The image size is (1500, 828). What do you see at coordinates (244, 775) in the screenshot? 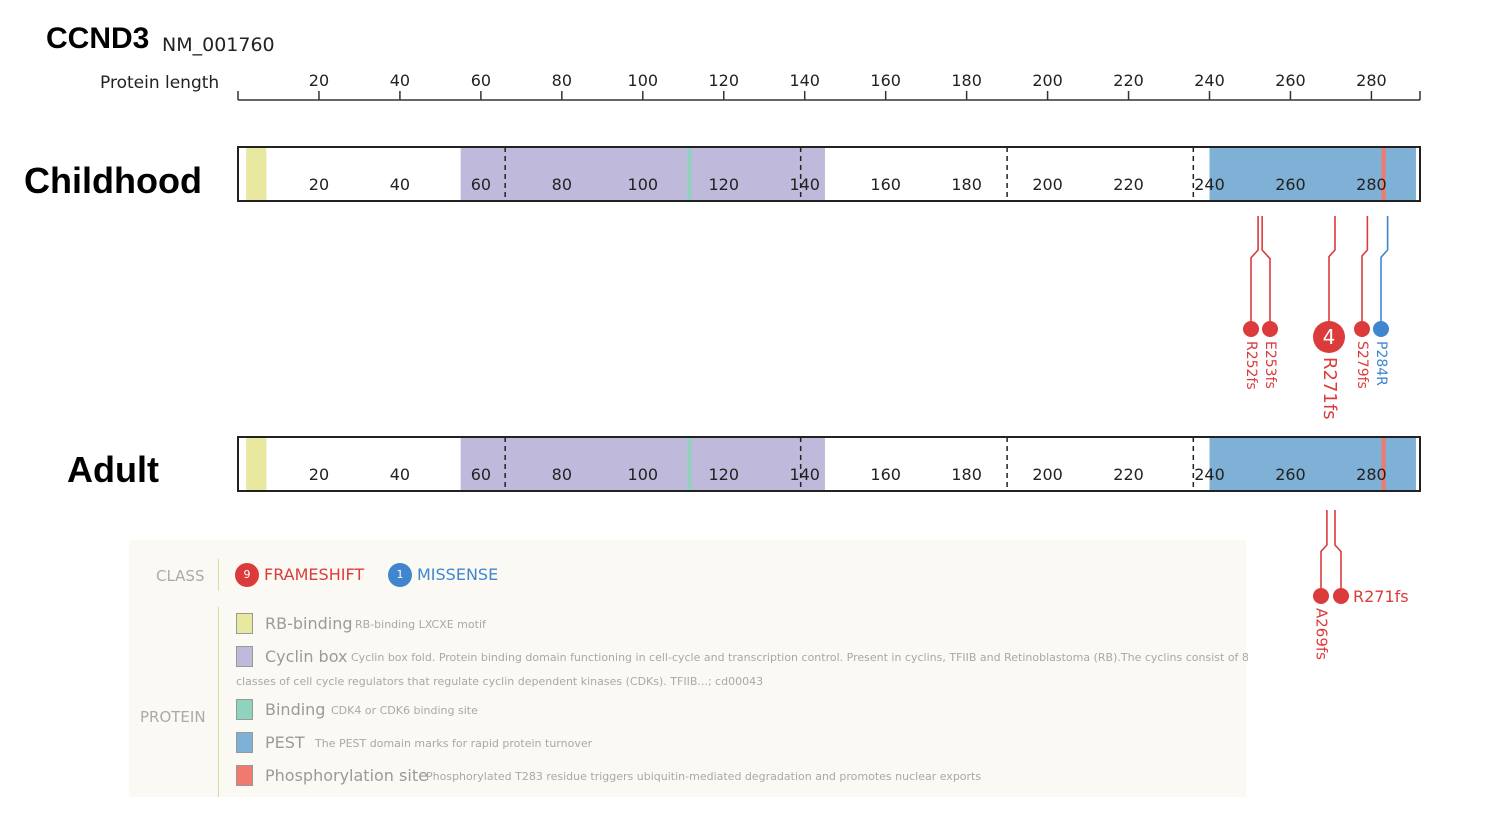
I see `phosphorylation-site-swatch` at bounding box center [244, 775].